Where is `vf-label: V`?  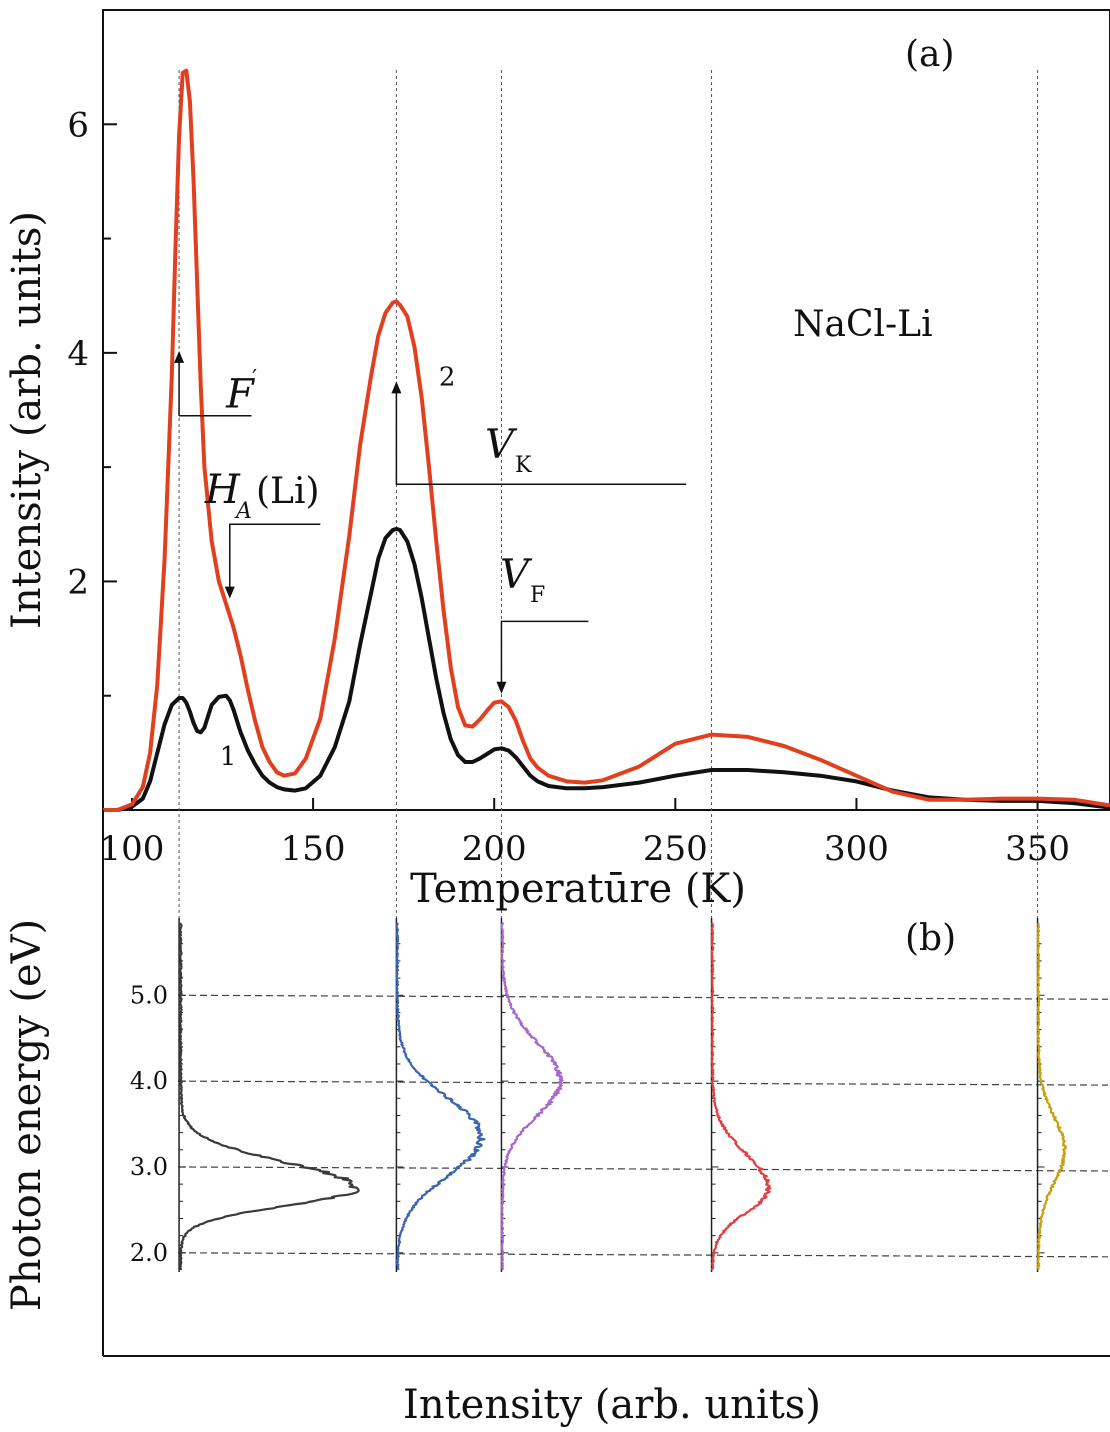
vf-label: V is located at coordinates (516, 575).